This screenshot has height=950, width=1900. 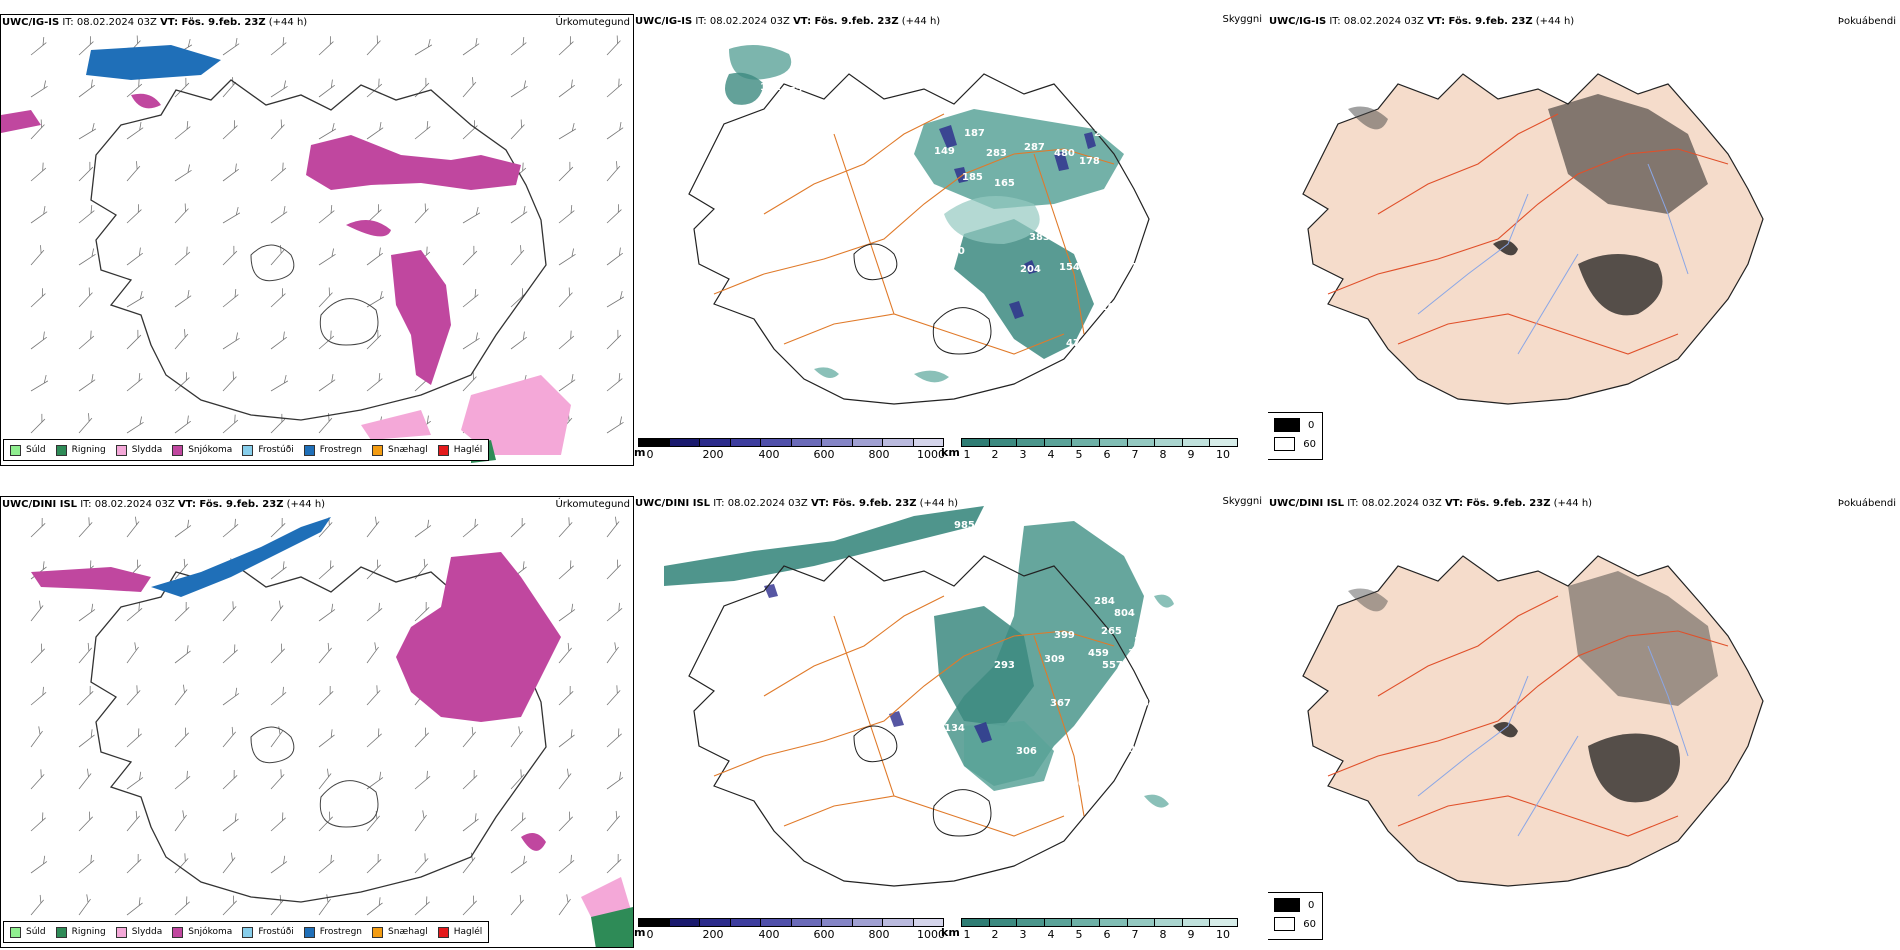 I want to click on tick-label: 200, so click(x=713, y=454).